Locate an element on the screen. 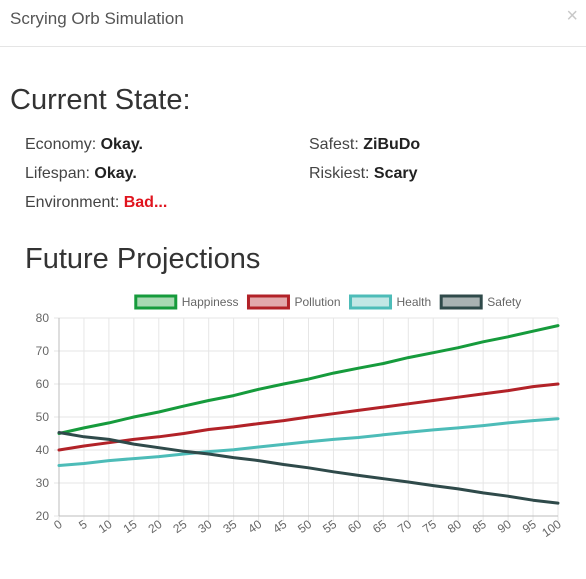 The height and width of the screenshot is (579, 586). legend-swatch-pollution is located at coordinates (268, 302).